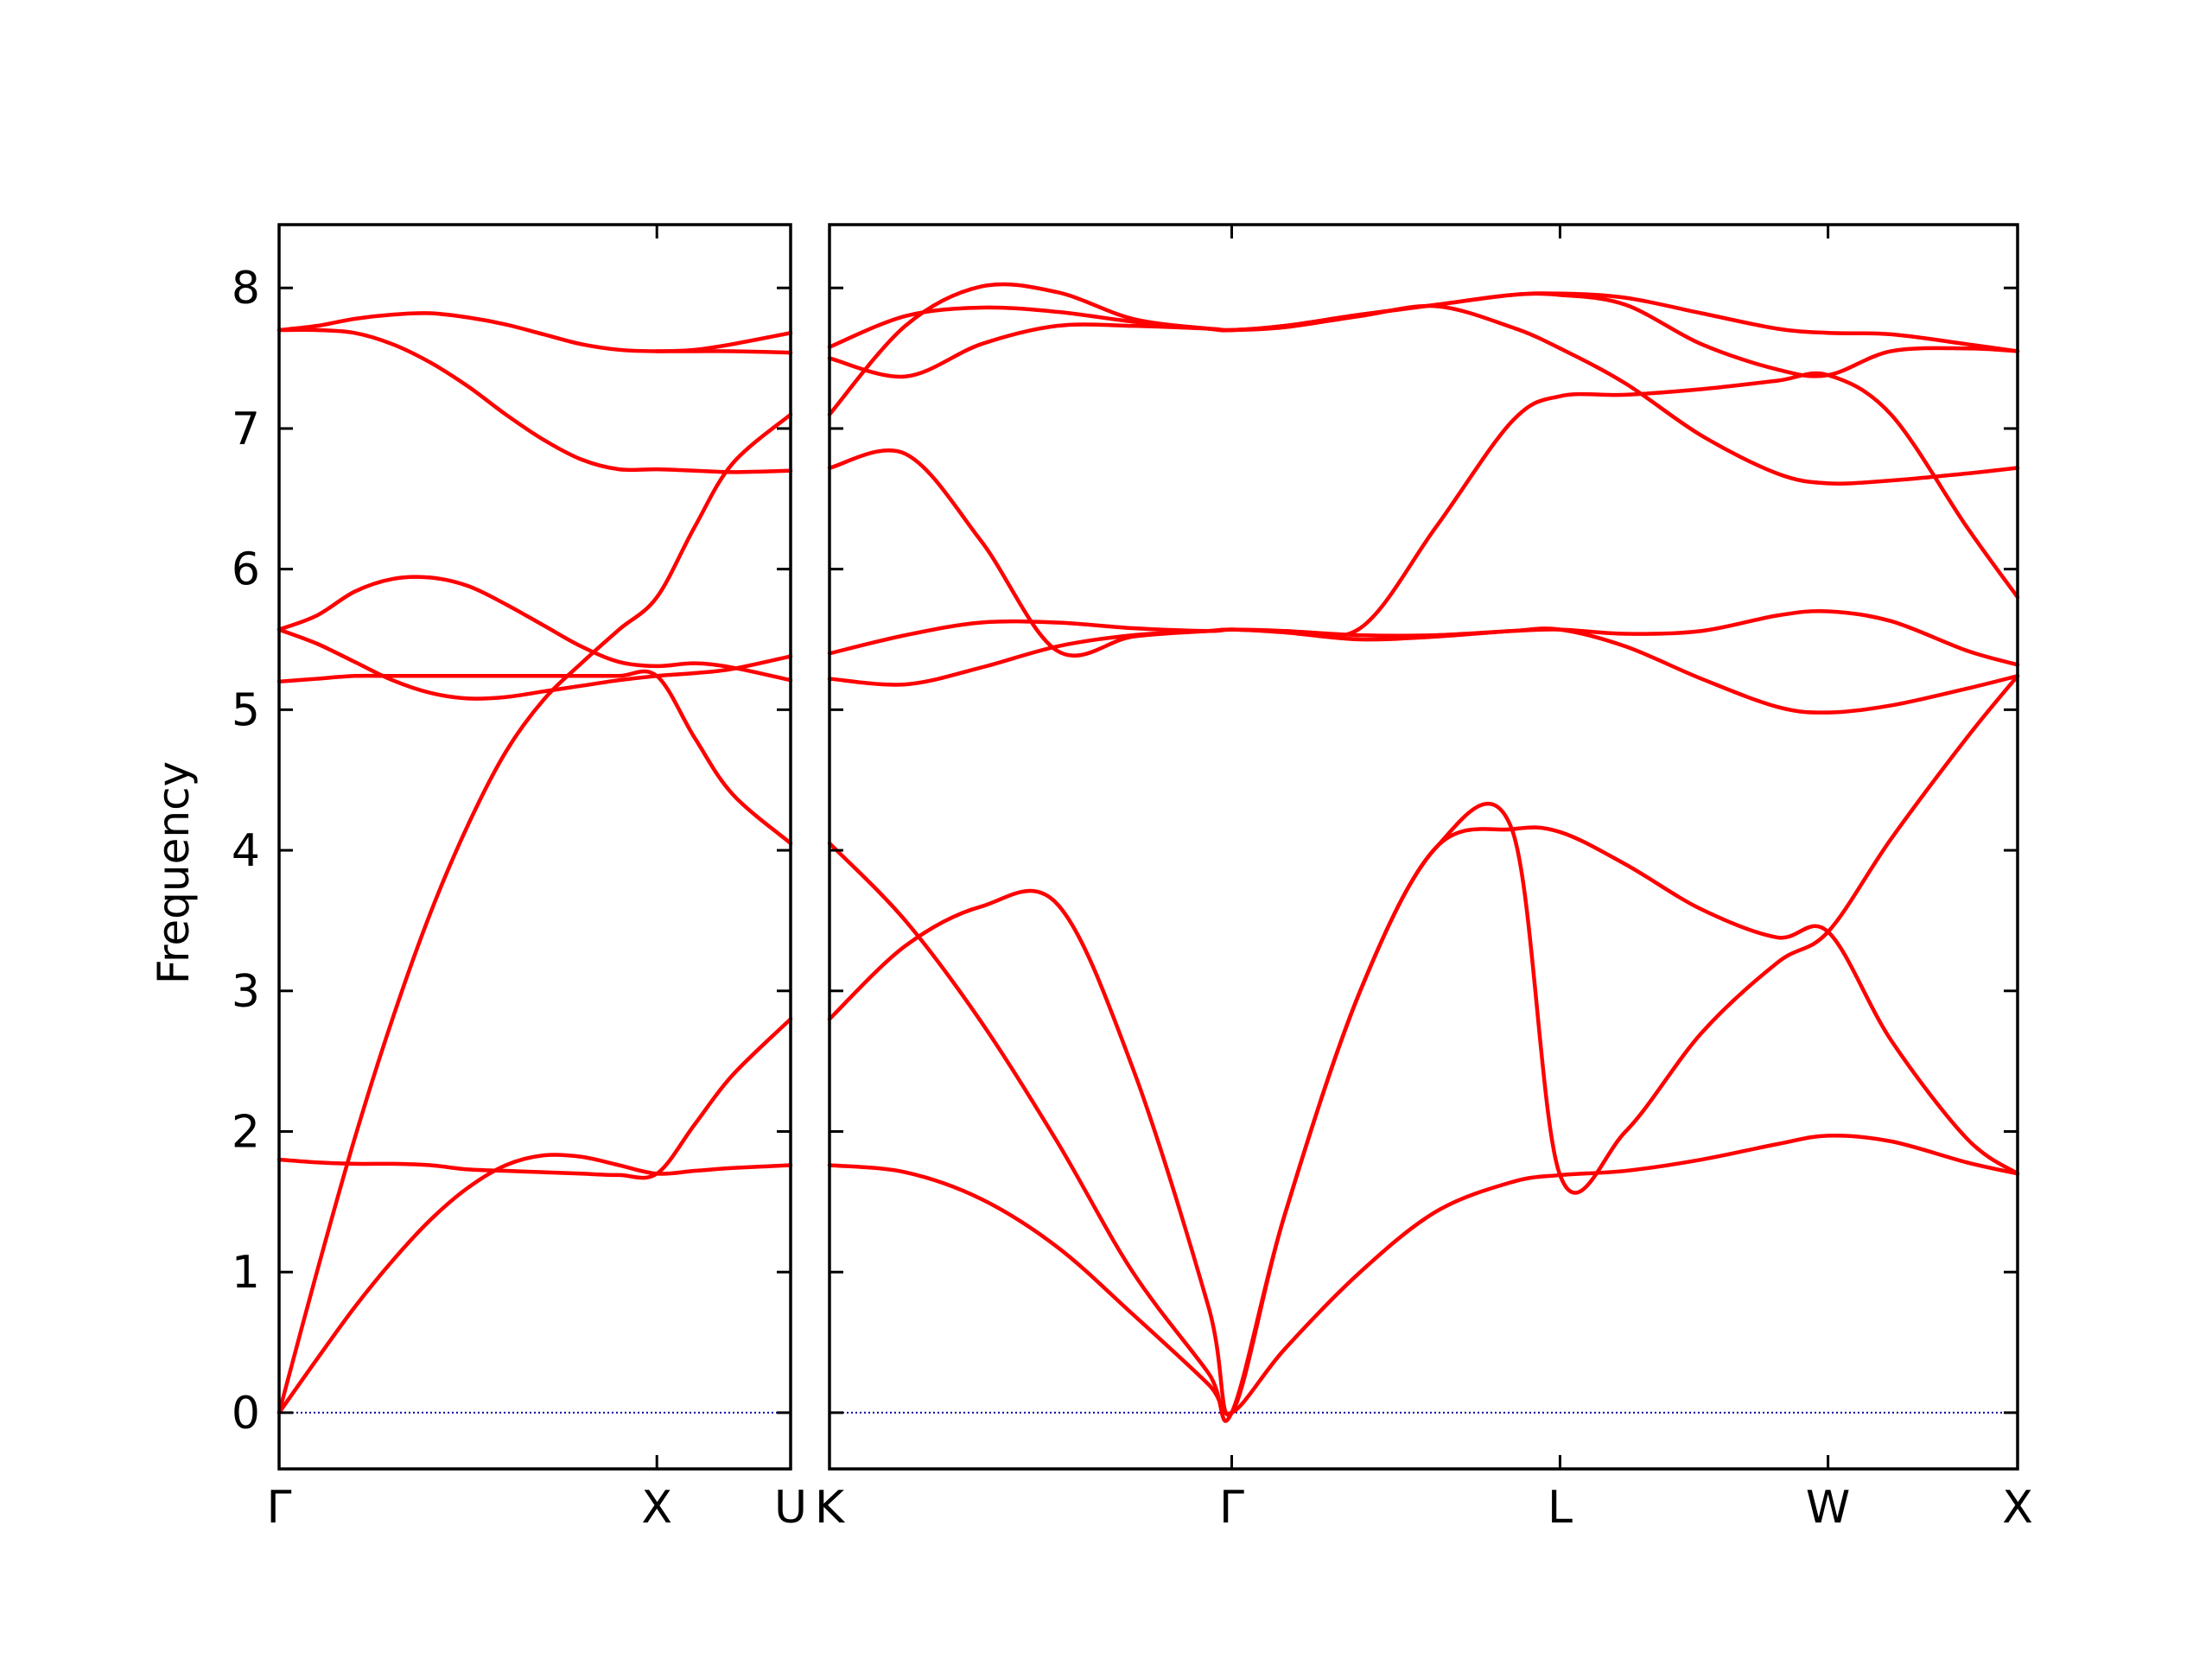  Describe the element at coordinates (246, 851) in the screenshot. I see `y-tick-label: 4` at that location.